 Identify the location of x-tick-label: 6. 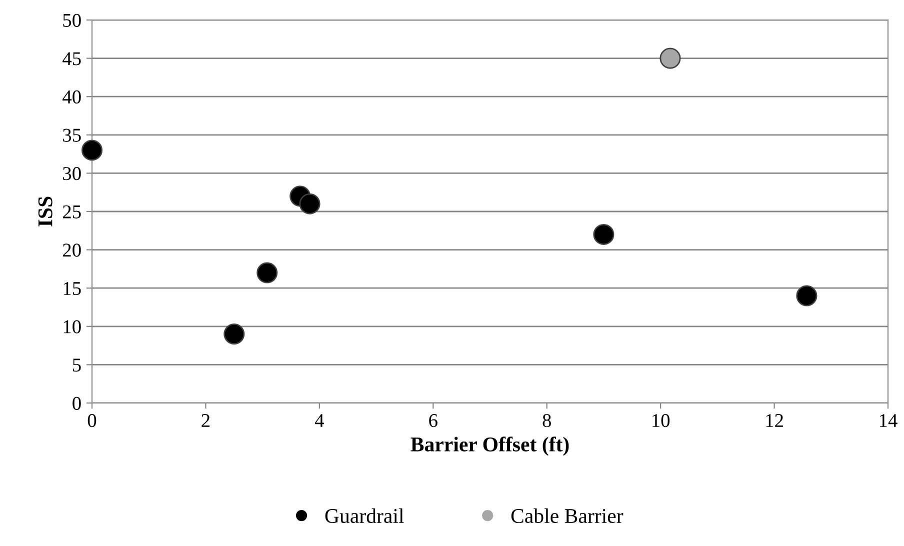
(433, 421).